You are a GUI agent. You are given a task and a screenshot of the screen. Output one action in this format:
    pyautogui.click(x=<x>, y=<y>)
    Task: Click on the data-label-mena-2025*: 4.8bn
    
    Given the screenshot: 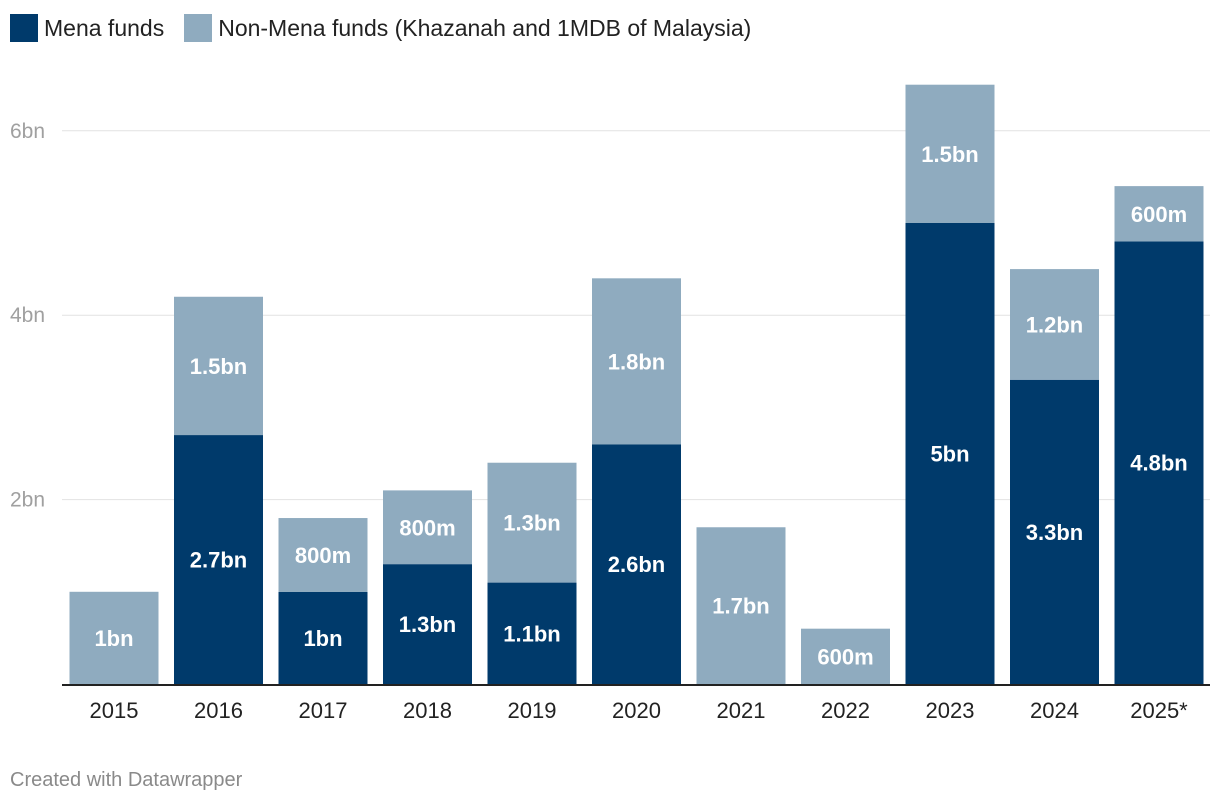 What is the action you would take?
    pyautogui.click(x=1158, y=463)
    